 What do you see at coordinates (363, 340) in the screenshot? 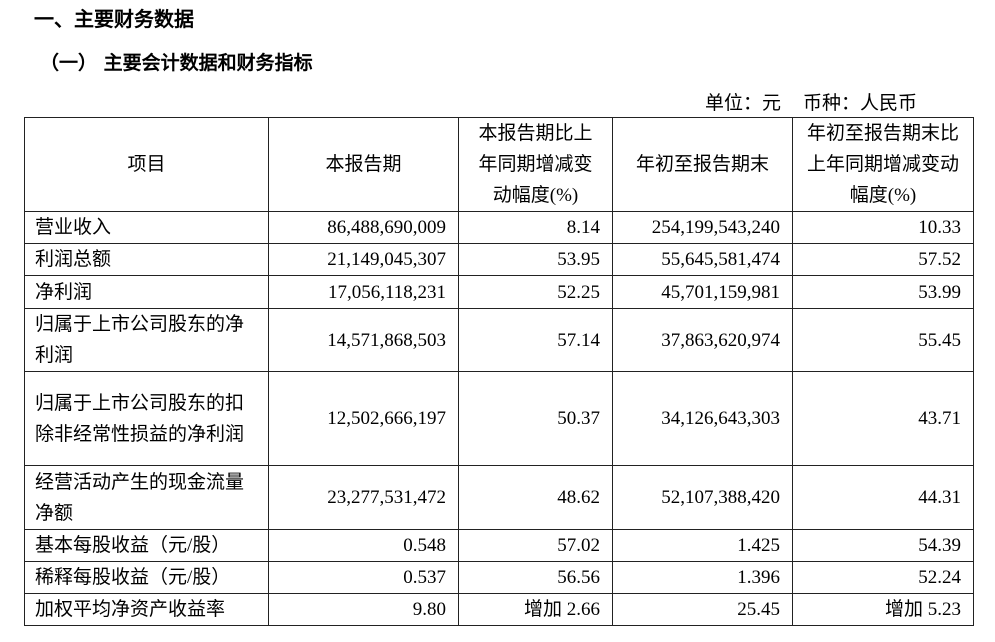
I see `cell-value: 14,571,868,503` at bounding box center [363, 340].